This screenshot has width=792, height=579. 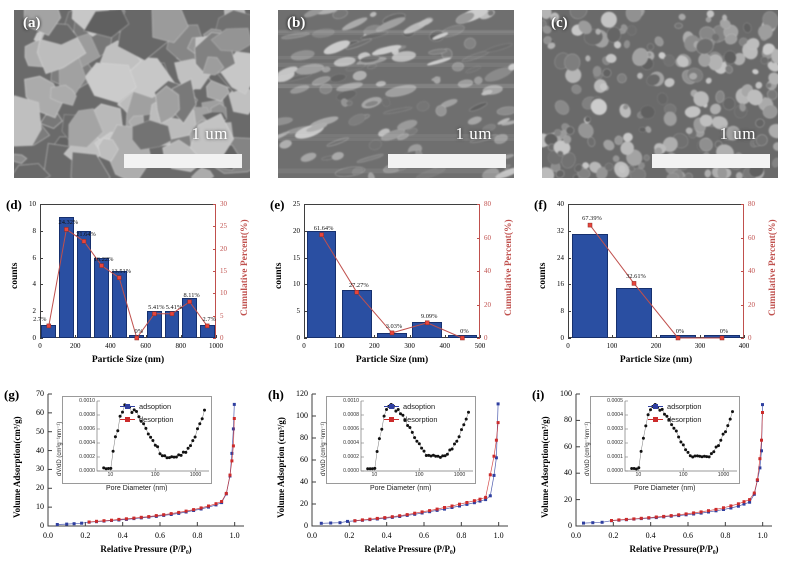 I want to click on y-tick-label: 80, so click(x=568, y=420).